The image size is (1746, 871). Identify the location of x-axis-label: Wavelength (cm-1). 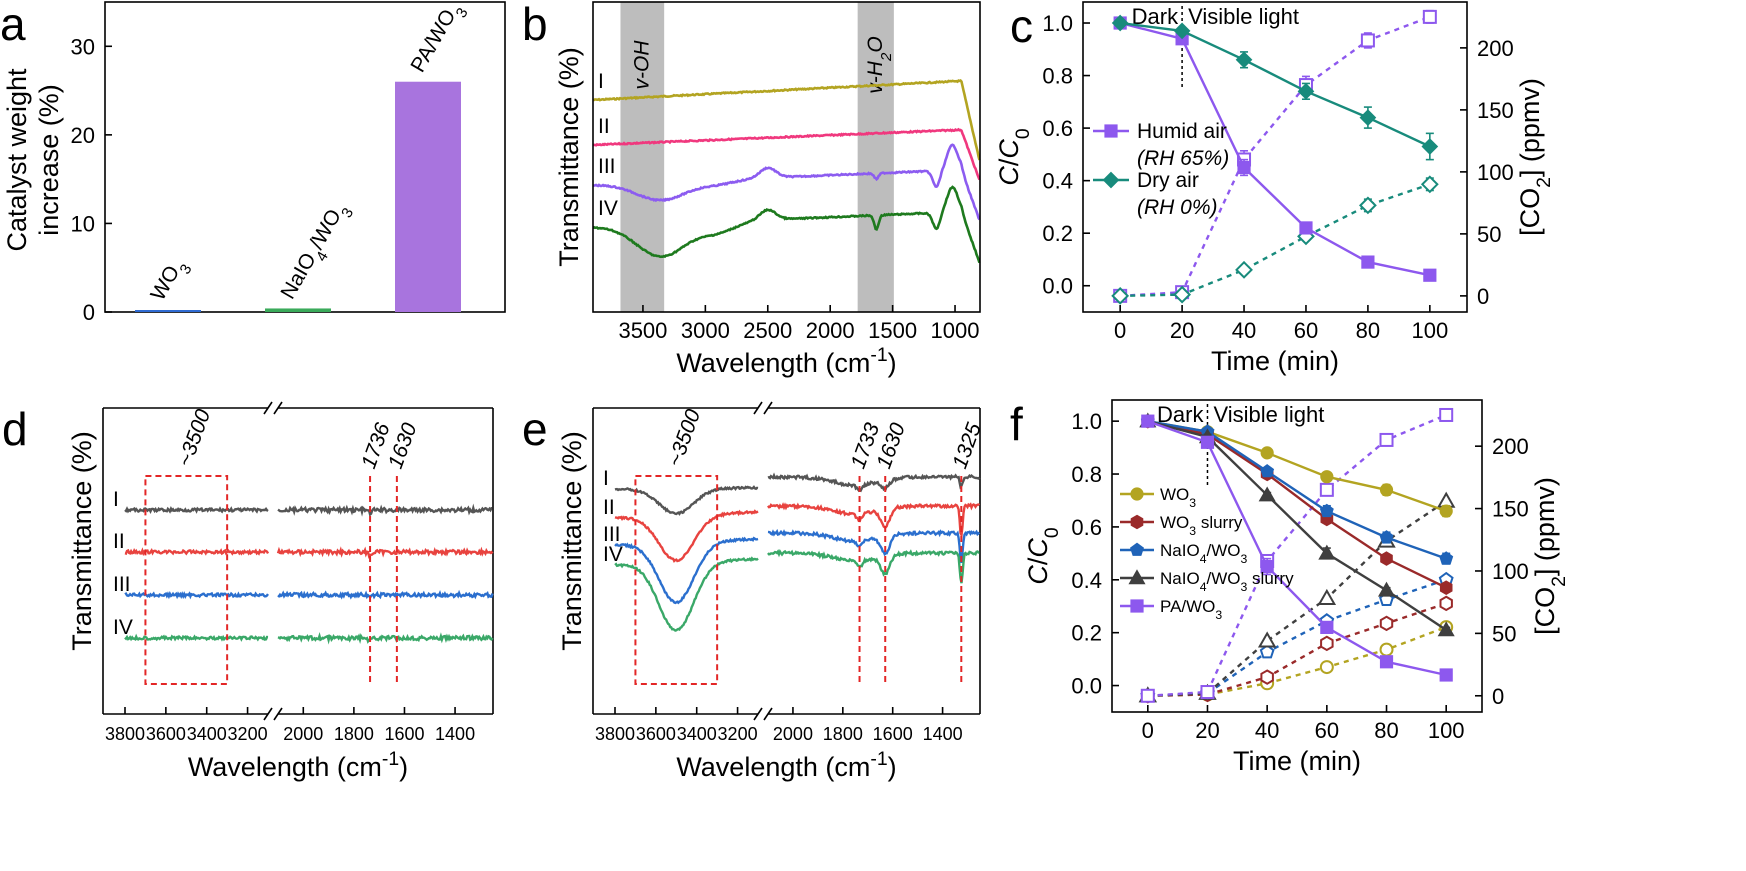
(298, 765).